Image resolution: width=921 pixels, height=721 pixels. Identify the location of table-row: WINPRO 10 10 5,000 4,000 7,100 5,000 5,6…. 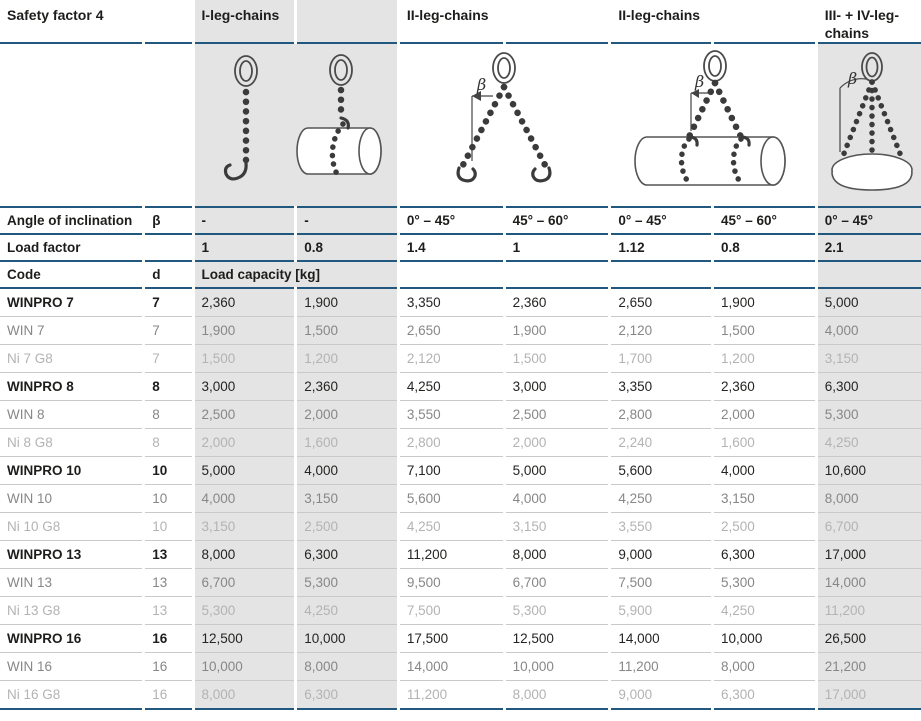
(460, 470).